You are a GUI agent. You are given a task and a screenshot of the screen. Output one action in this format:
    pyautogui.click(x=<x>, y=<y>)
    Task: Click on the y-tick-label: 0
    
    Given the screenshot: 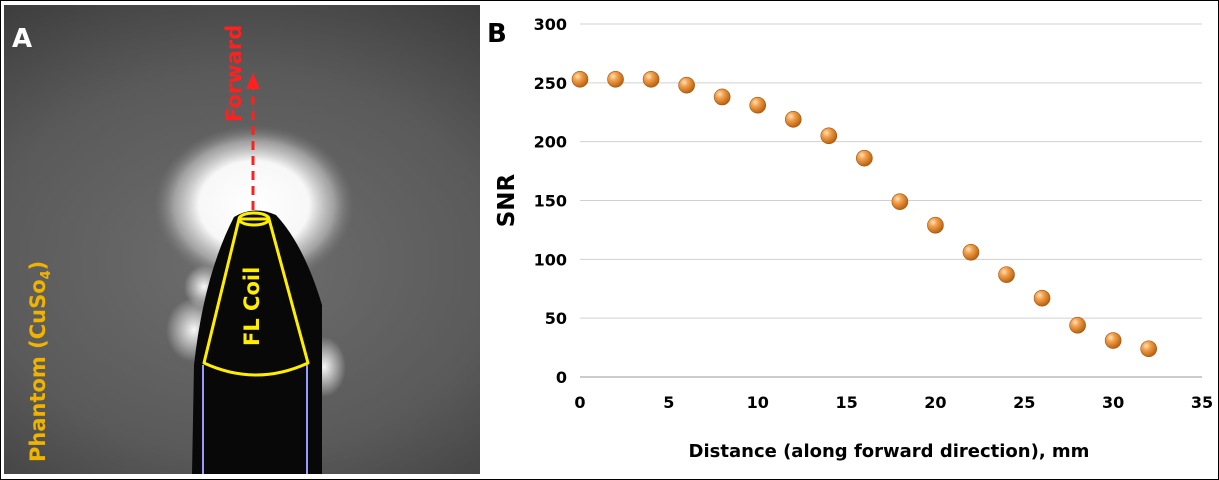 What is the action you would take?
    pyautogui.click(x=561, y=377)
    